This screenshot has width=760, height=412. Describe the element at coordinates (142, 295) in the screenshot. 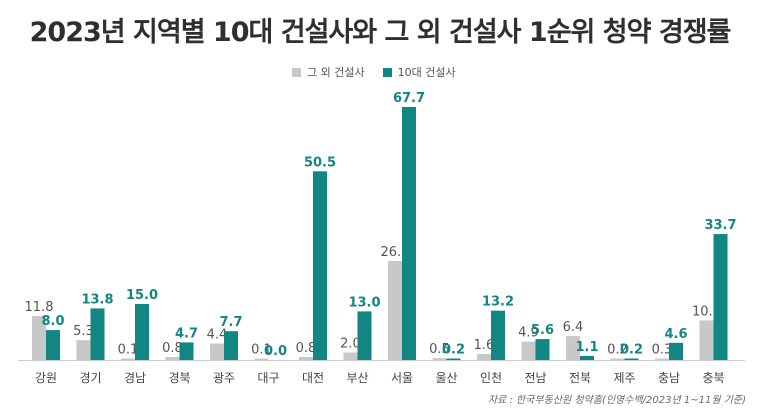

I see `value-label-top10-2: 15.0` at that location.